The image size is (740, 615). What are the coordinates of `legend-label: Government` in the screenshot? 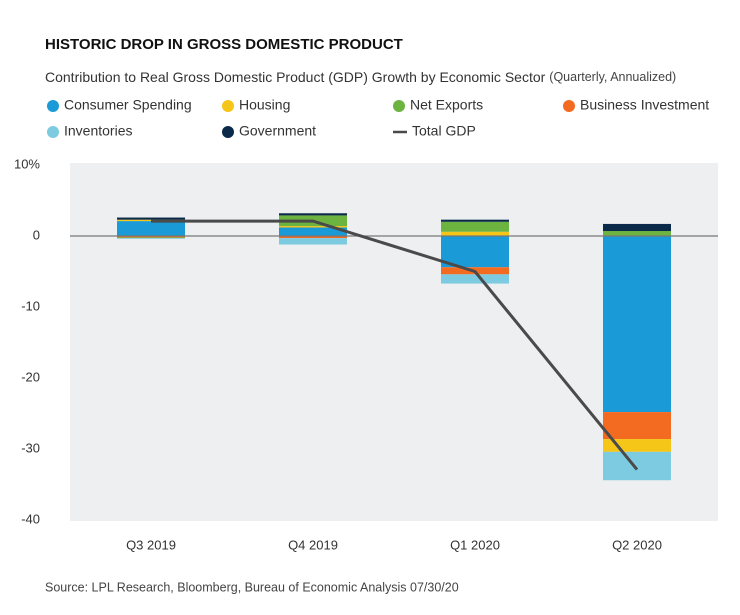 It's located at (277, 131).